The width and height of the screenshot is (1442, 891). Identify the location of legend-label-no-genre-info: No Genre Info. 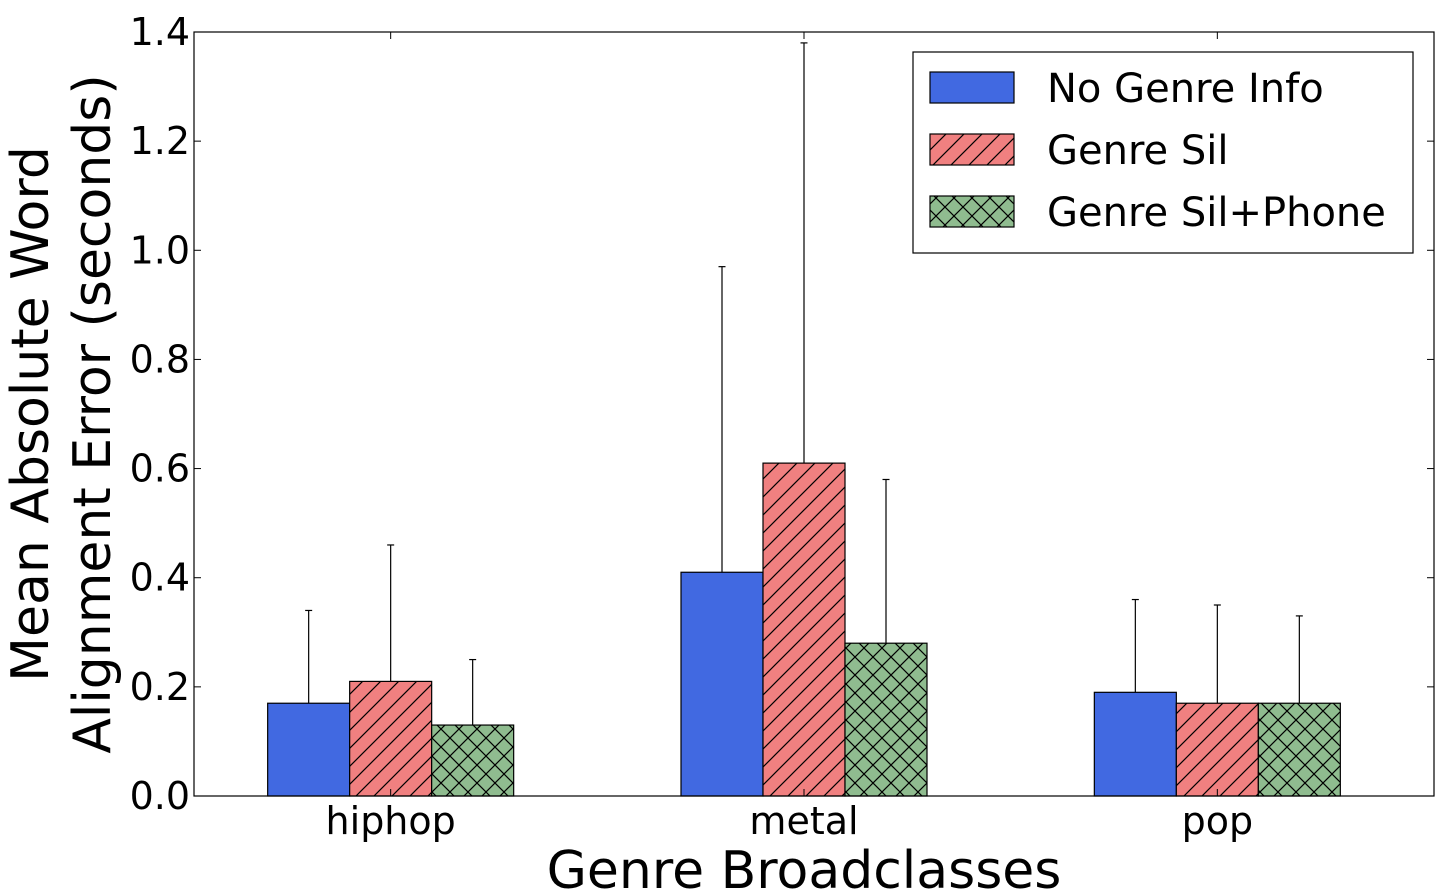
(1185, 89).